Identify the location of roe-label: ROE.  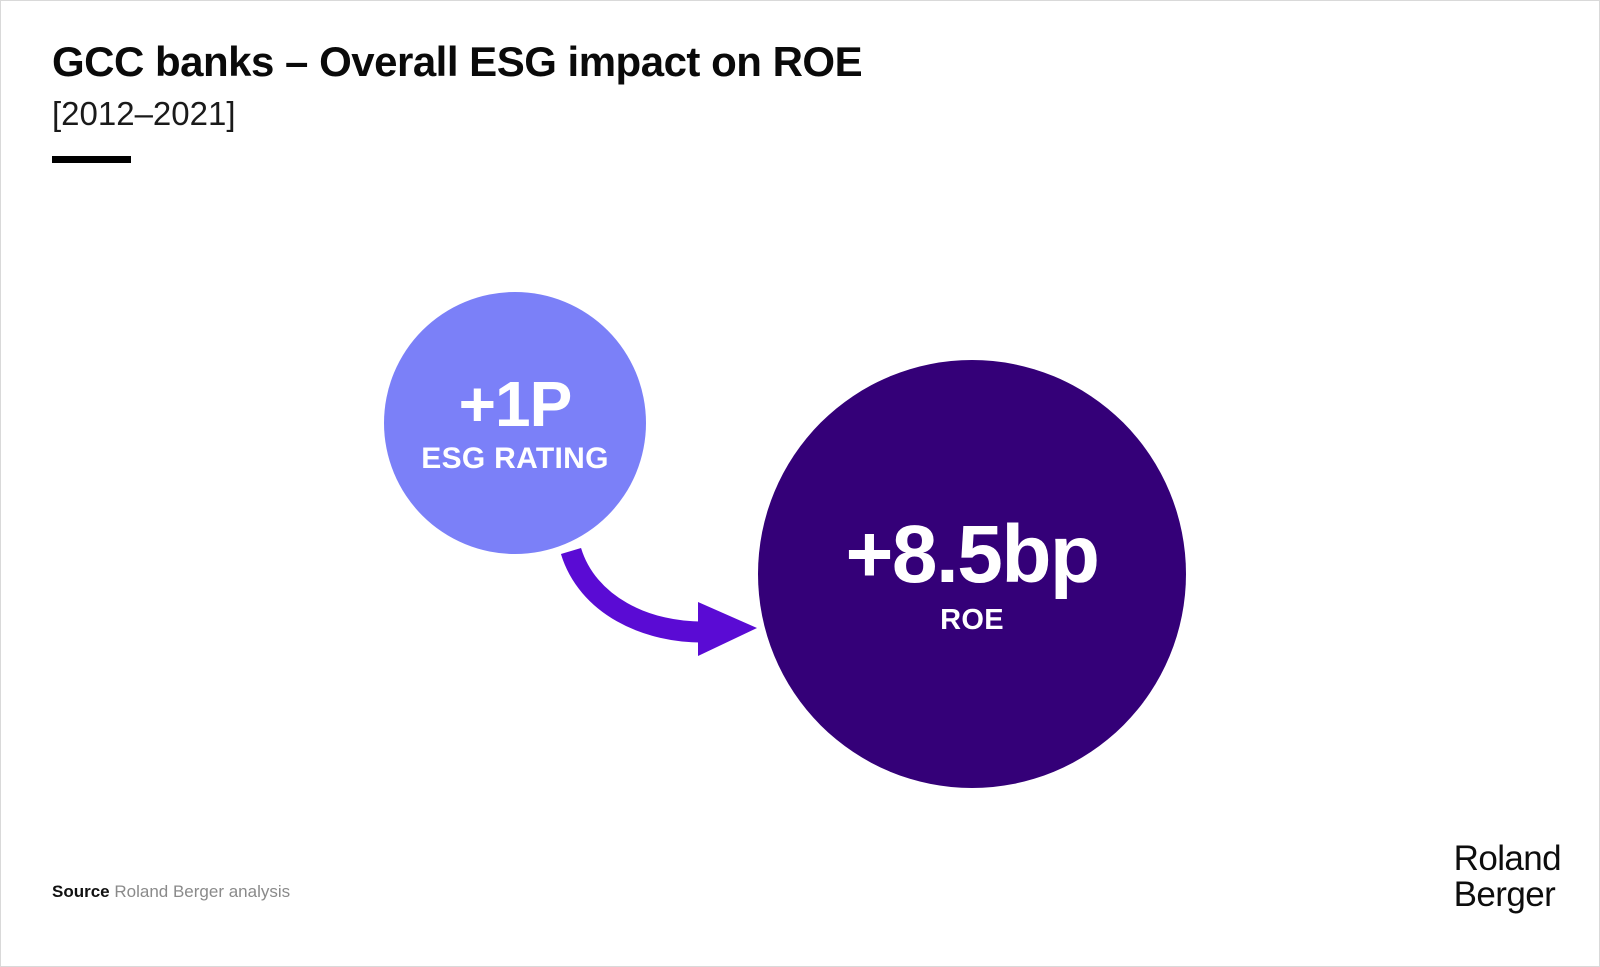
(972, 619).